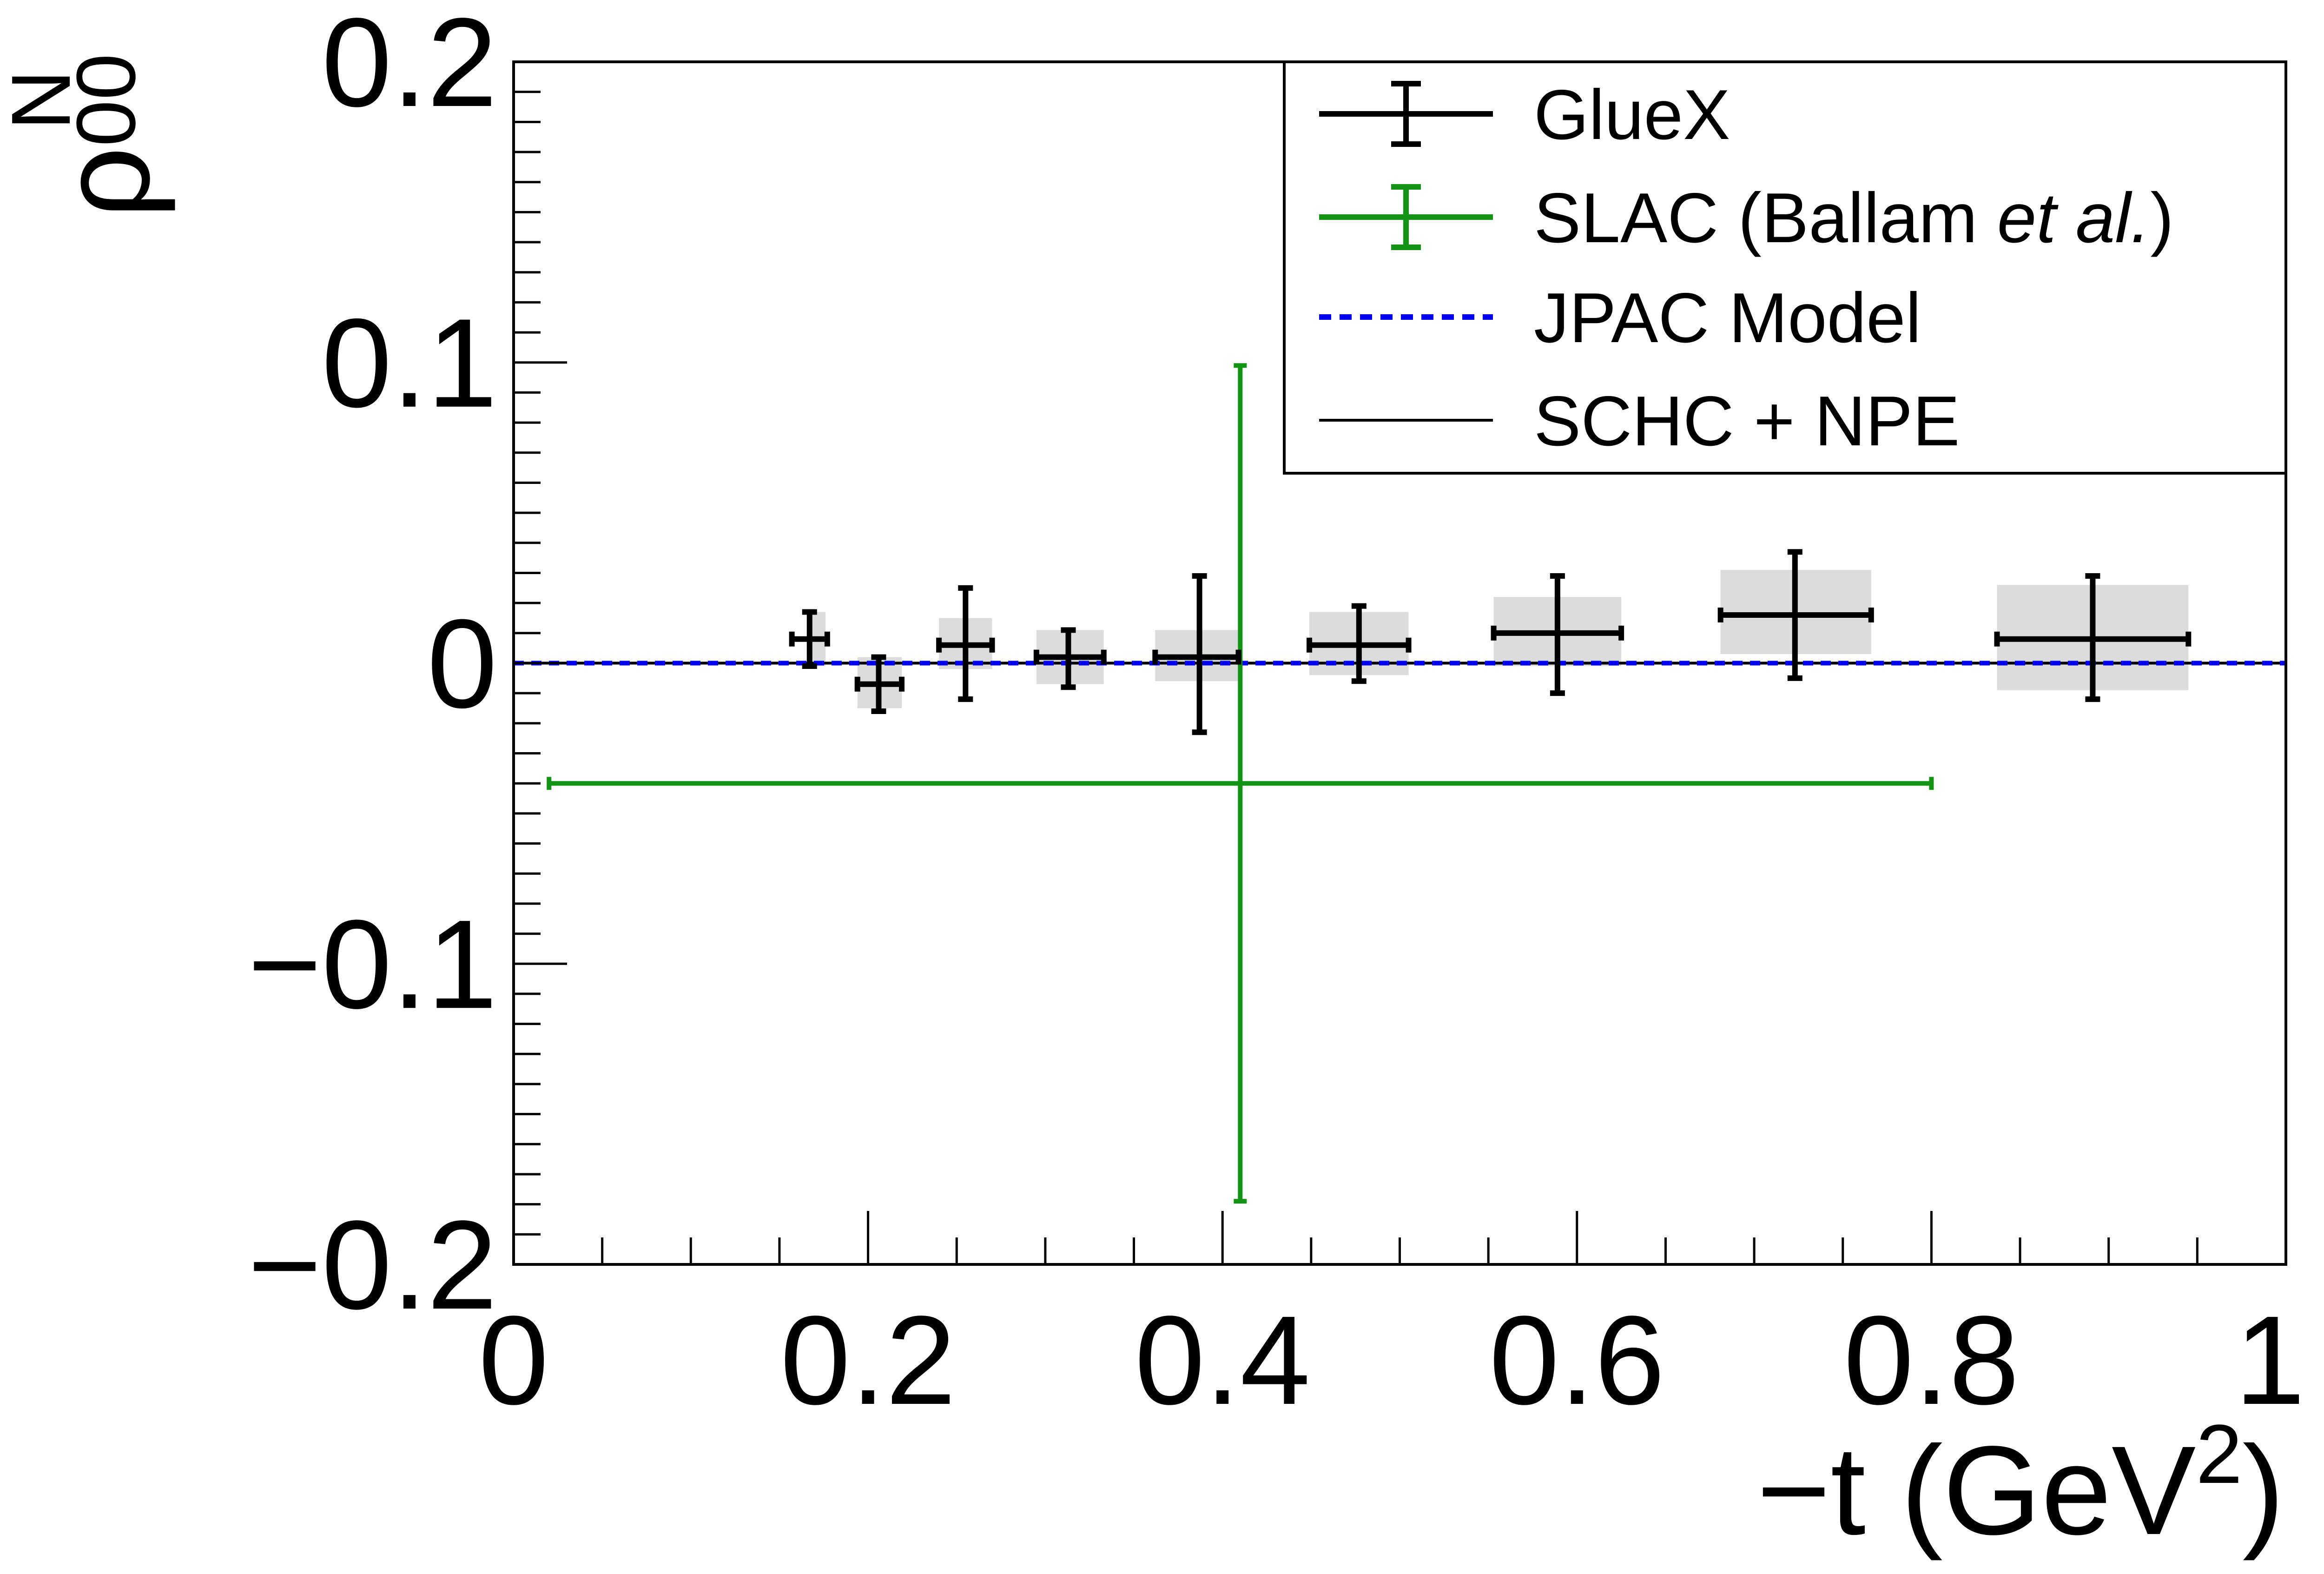  What do you see at coordinates (106, 100) in the screenshot?
I see `y-axis-title-sub: 00` at bounding box center [106, 100].